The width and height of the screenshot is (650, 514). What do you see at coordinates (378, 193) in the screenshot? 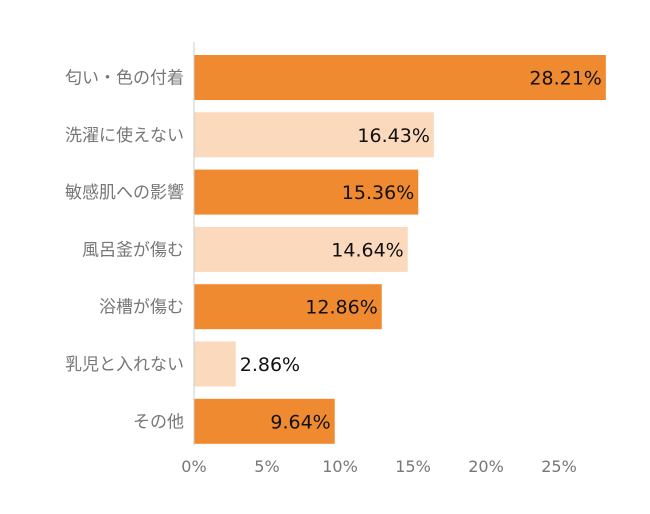
I see `data-label: 15.36%` at bounding box center [378, 193].